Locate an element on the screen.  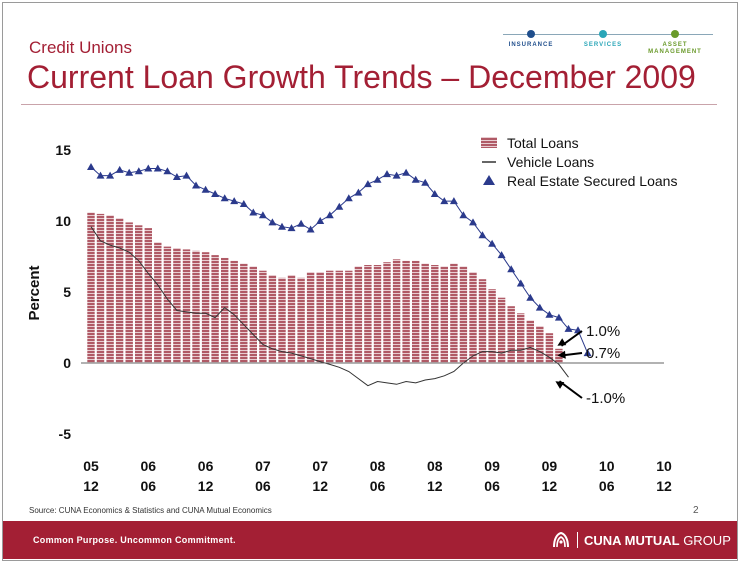
y-tick-label: 15 is located at coordinates (63, 150).